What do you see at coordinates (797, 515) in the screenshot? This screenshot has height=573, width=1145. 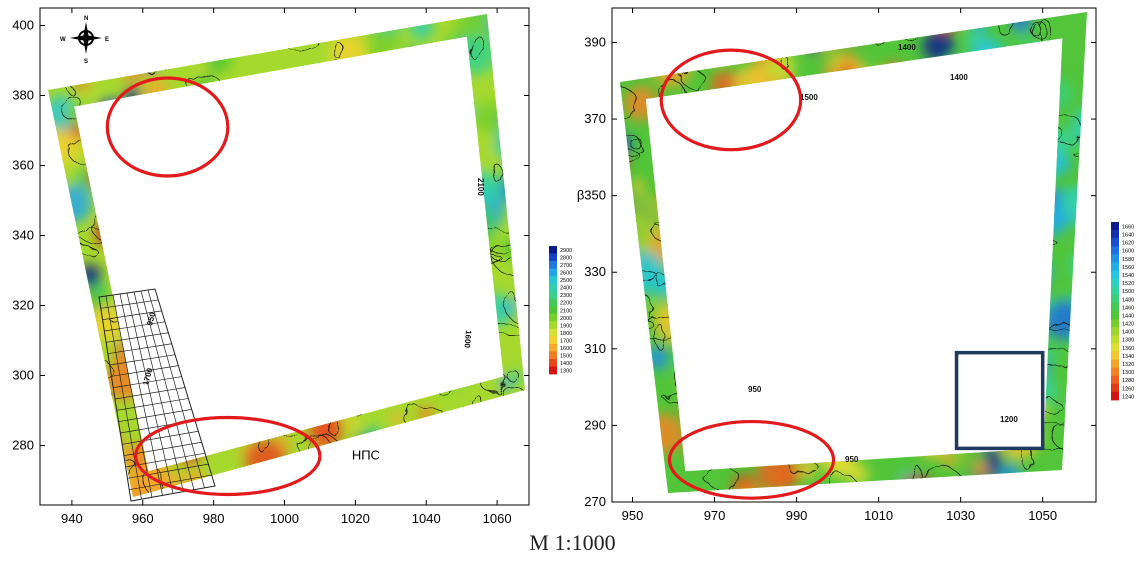 I see `x-tick-label: 990` at bounding box center [797, 515].